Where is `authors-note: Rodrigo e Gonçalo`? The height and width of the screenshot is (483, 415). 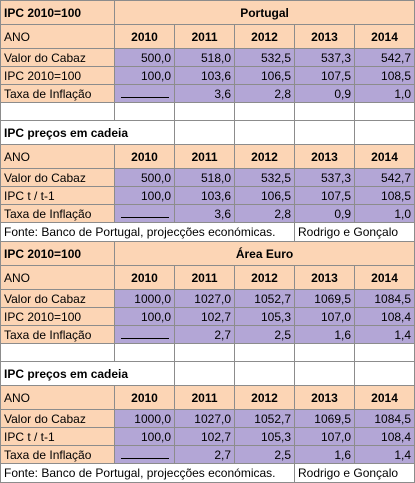 authors-note: Rodrigo e Gonçalo is located at coordinates (354, 232).